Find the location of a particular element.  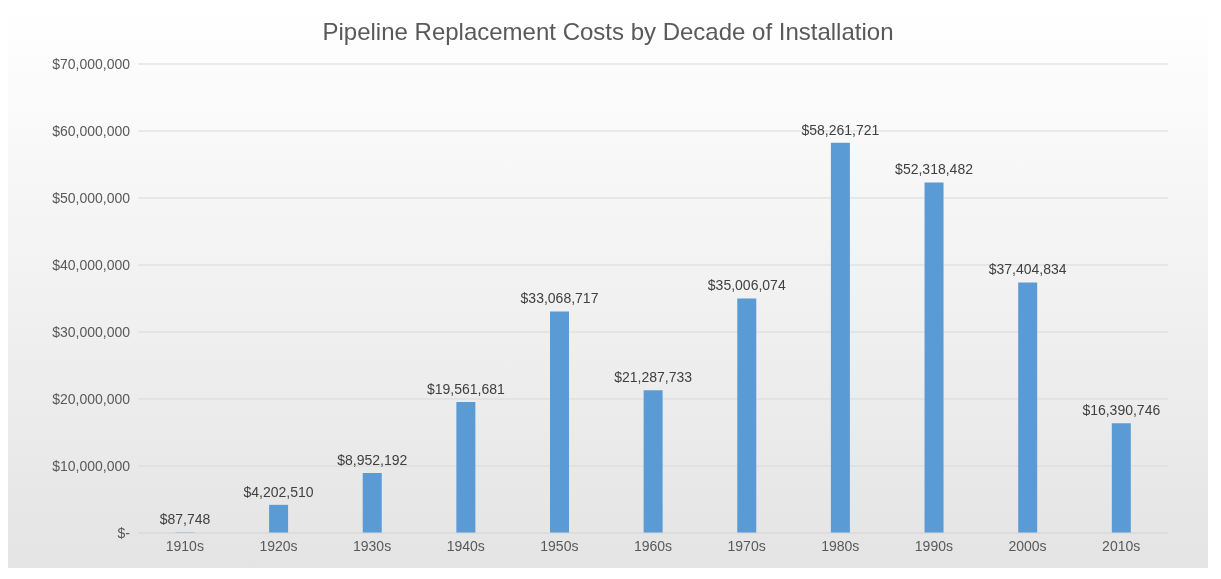

data-label: $87,748 is located at coordinates (185, 519).